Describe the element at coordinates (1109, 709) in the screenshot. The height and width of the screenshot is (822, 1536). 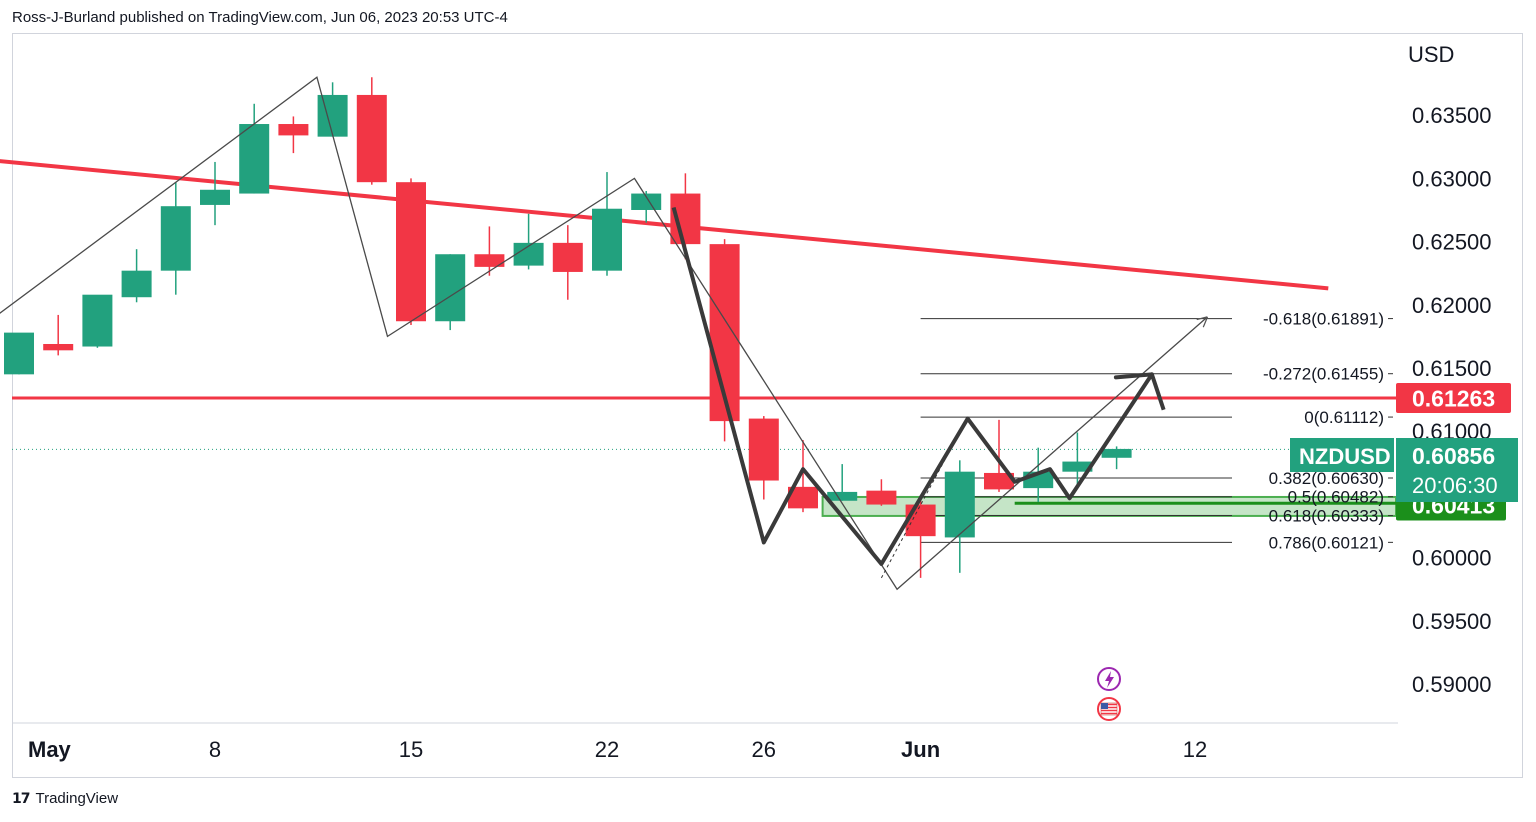
I see `us-flag-icon` at that location.